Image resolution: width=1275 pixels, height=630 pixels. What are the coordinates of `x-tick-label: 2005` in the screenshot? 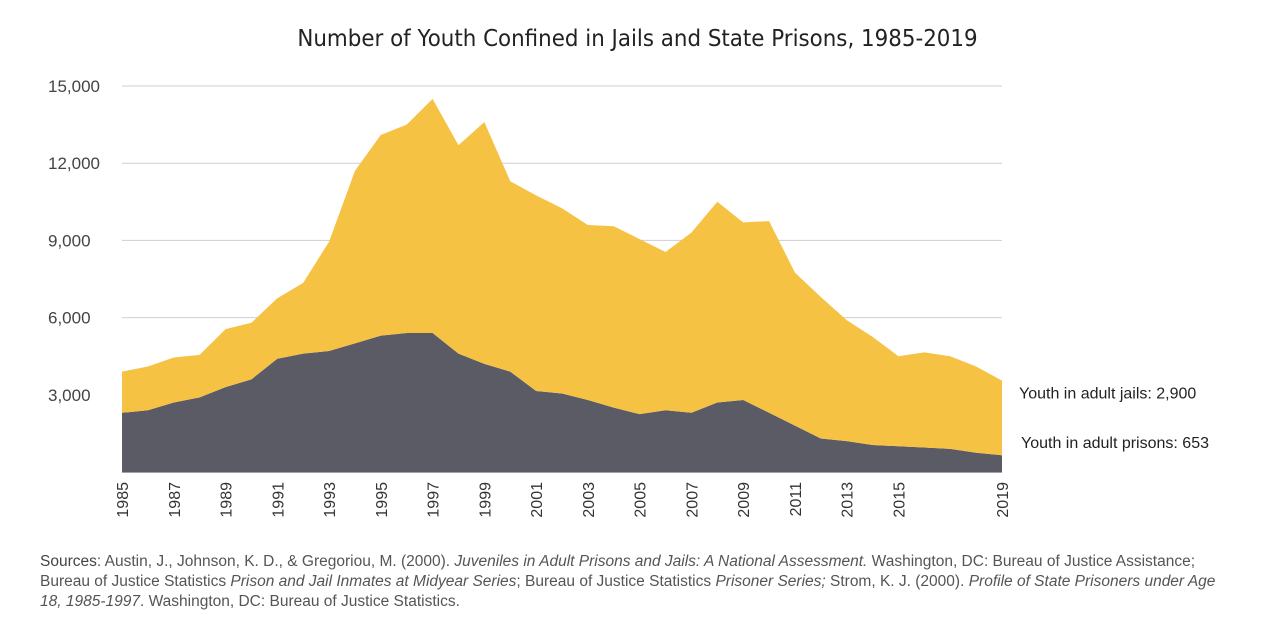 It's located at (641, 500).